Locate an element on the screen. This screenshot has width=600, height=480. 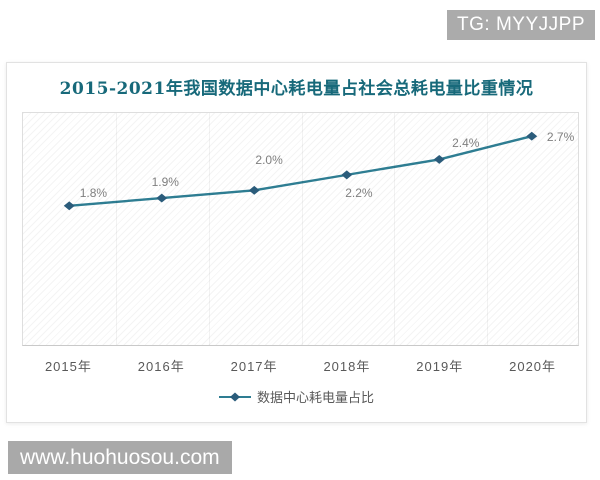
line-chart-canvas is located at coordinates (300, 171).